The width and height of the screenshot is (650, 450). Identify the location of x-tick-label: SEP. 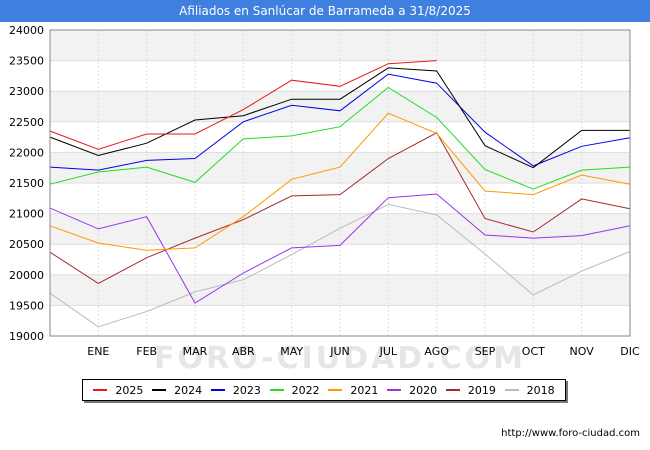
(485, 351).